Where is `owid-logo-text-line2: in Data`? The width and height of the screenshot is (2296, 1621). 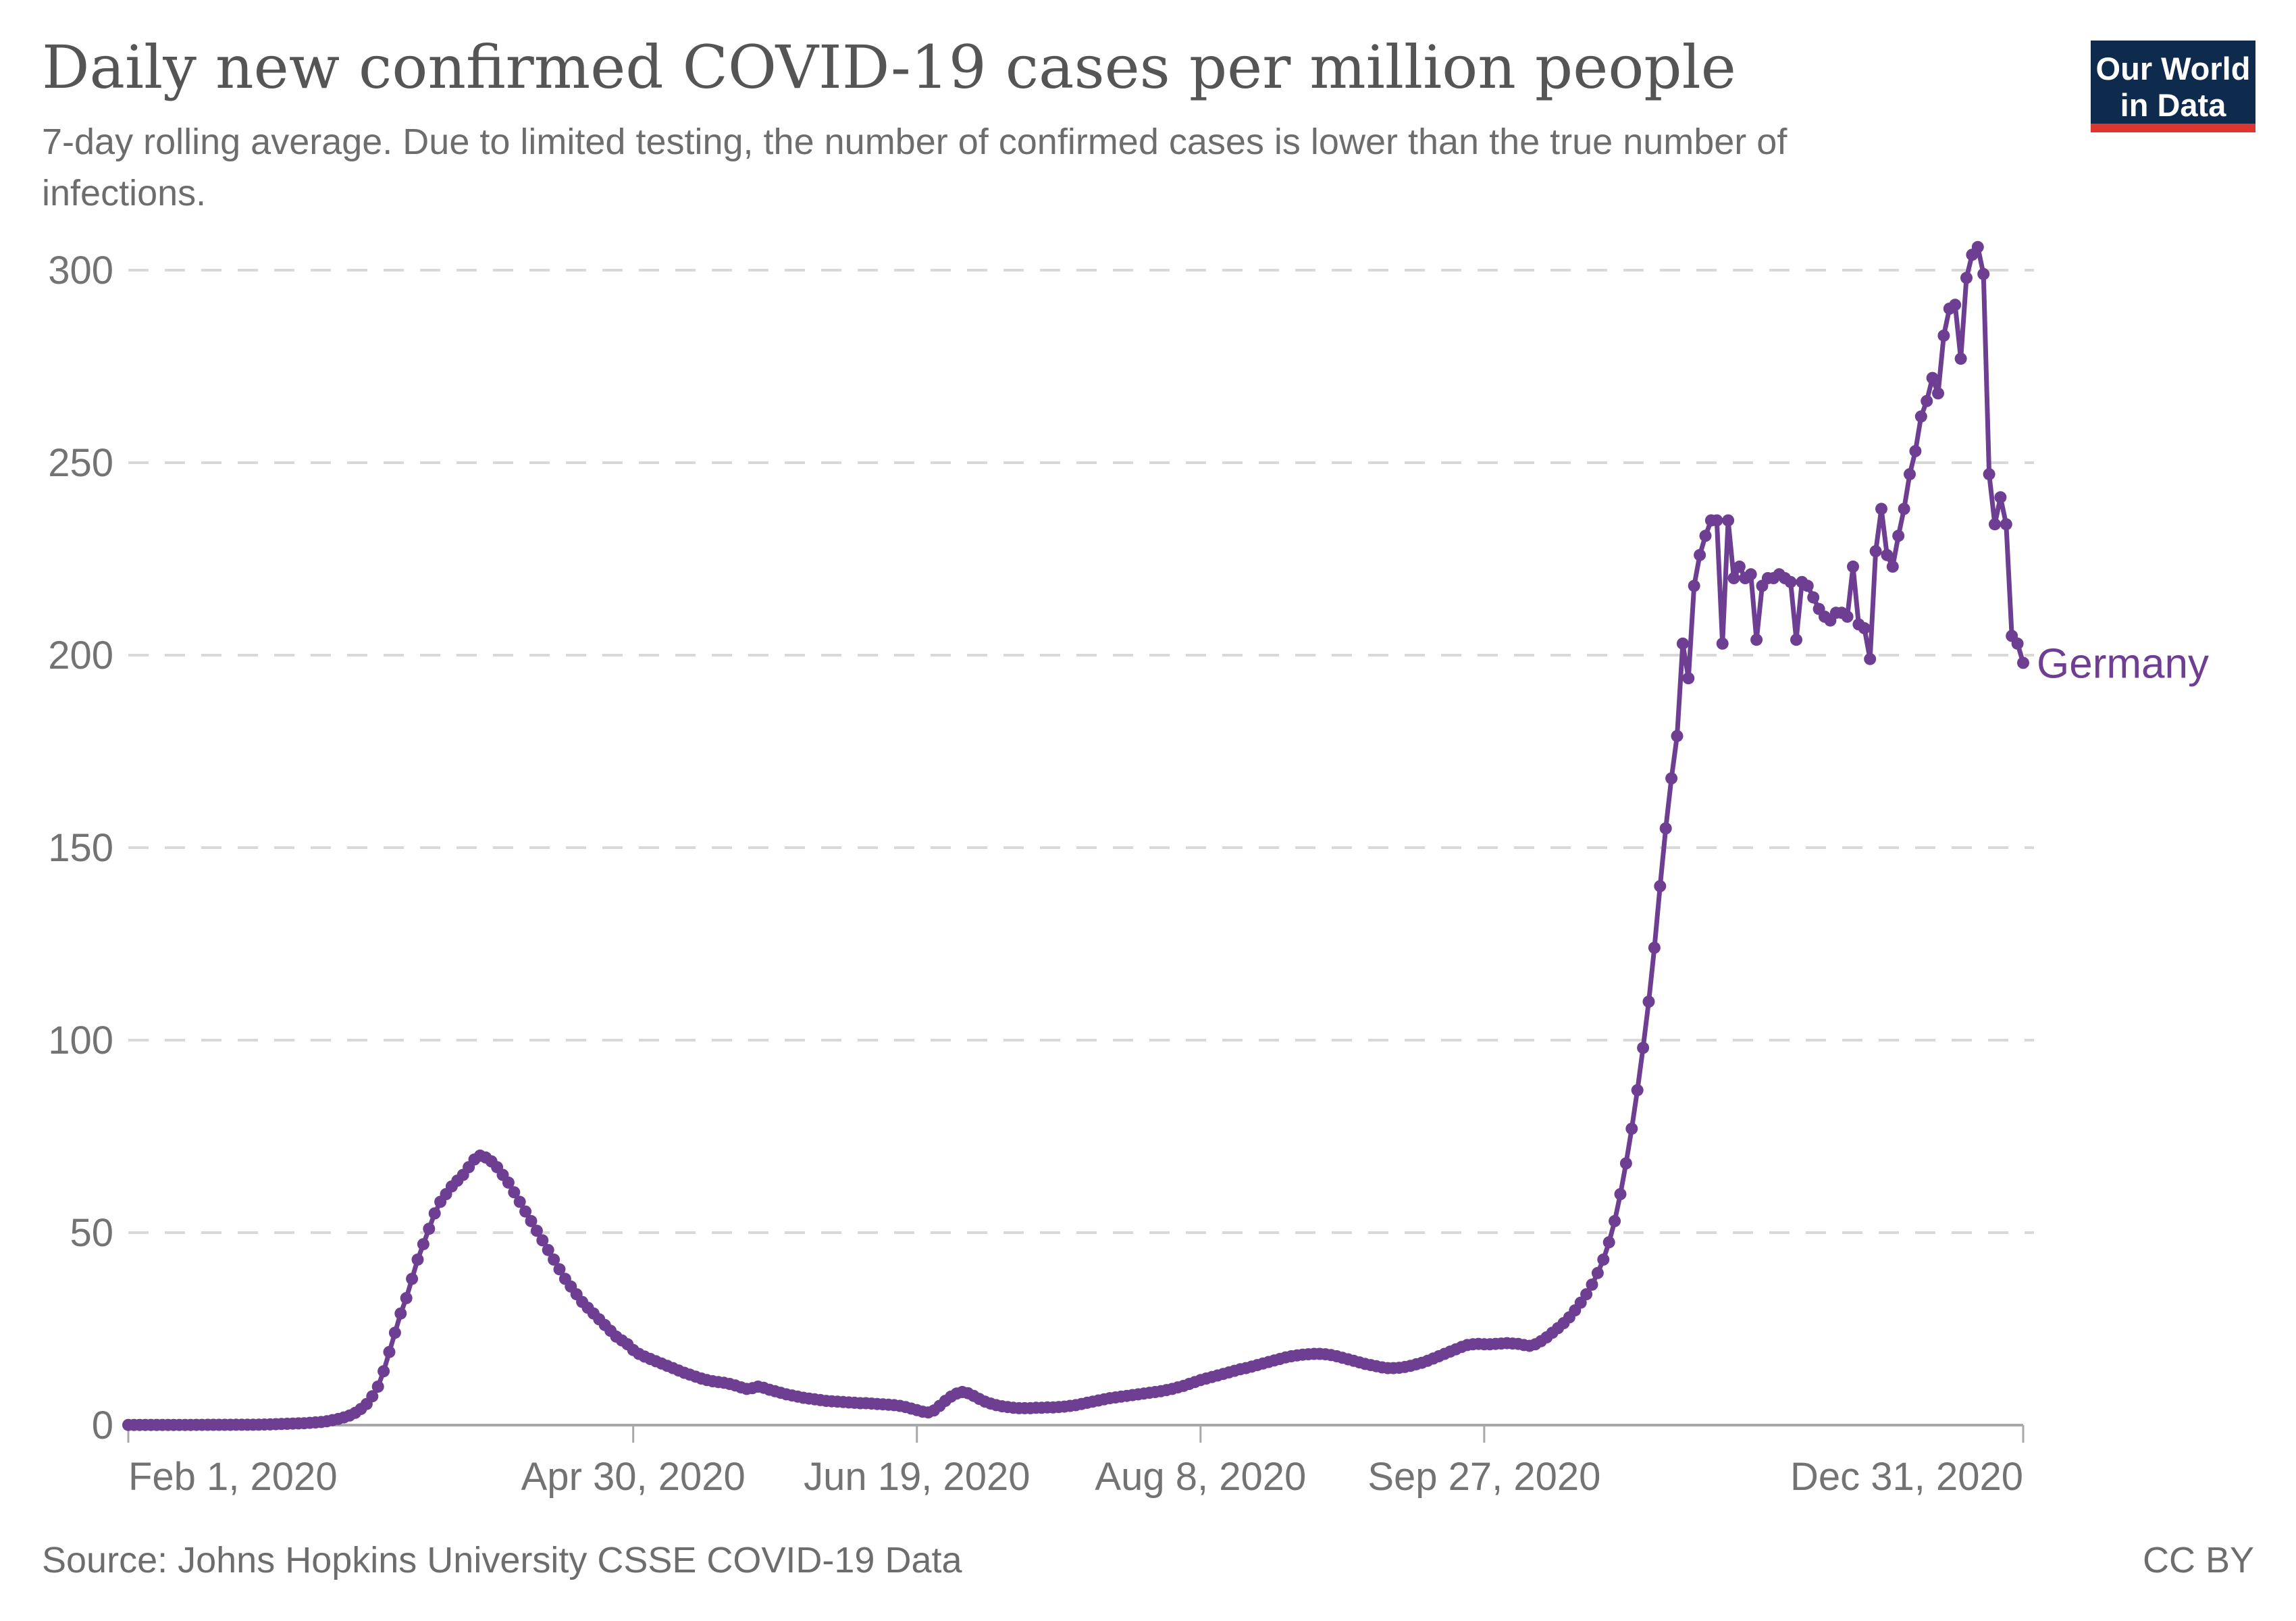
owid-logo-text-line2: in Data is located at coordinates (2173, 105).